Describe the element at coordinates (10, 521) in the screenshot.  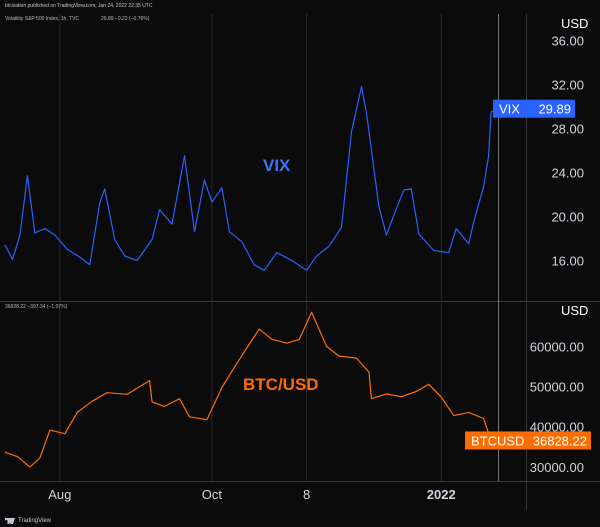
I see `tradingview-logo-icon` at that location.